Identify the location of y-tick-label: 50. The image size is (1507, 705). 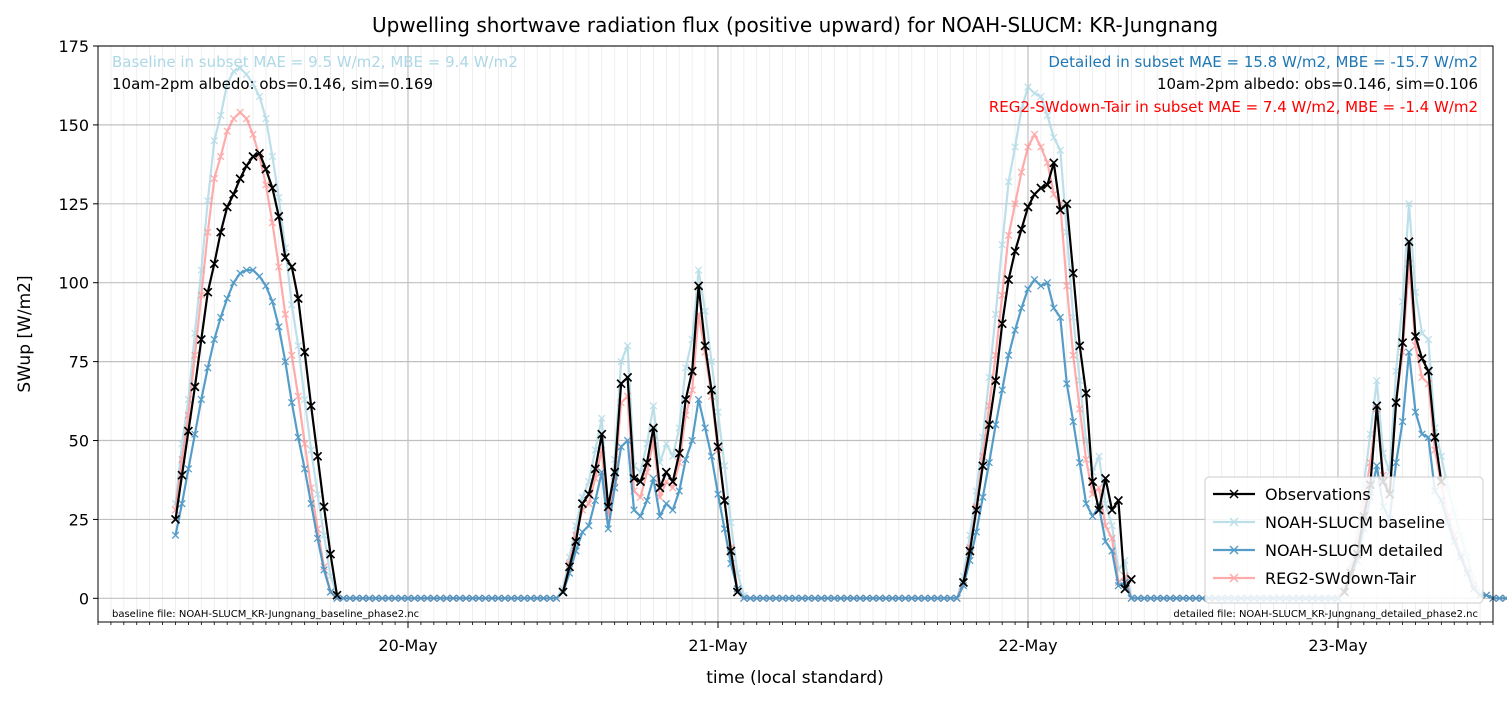
(79, 441).